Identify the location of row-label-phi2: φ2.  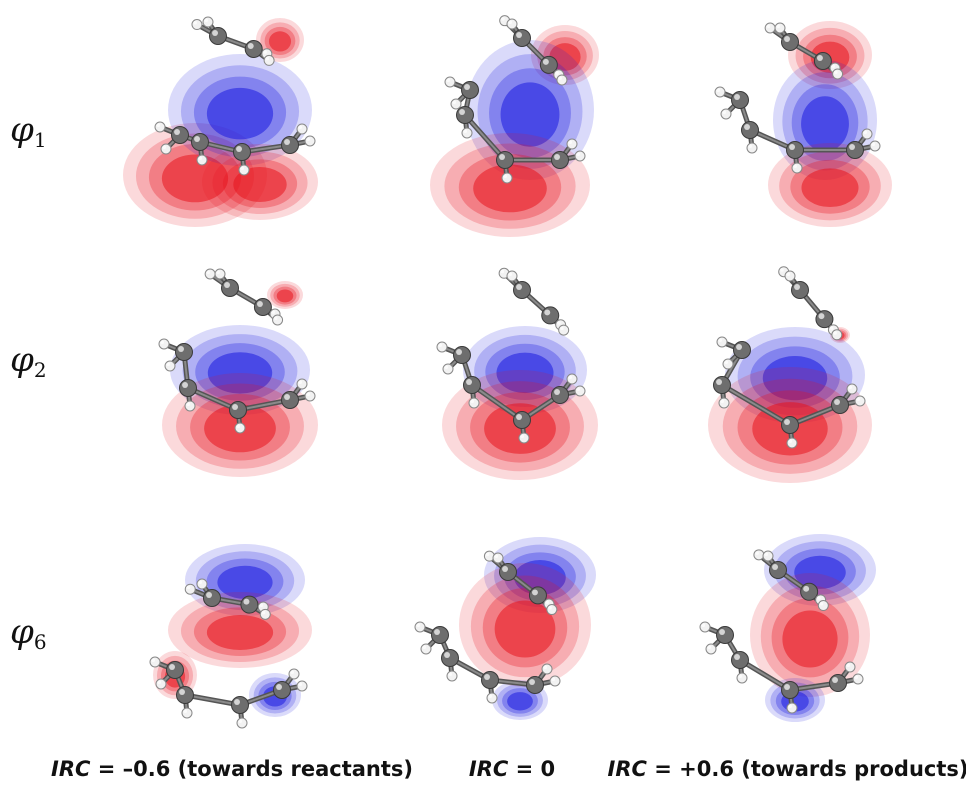
(28, 361).